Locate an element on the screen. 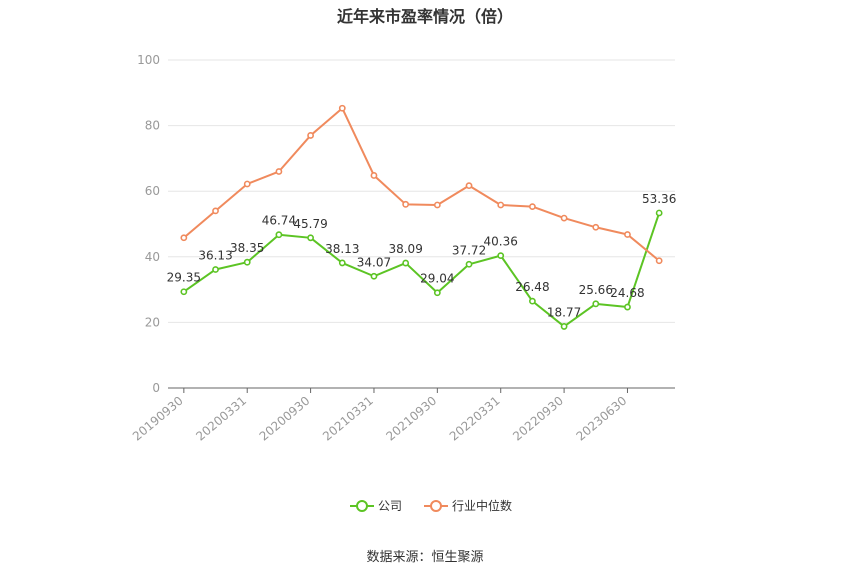 The height and width of the screenshot is (575, 850). y-tick-label: 60 is located at coordinates (152, 191).